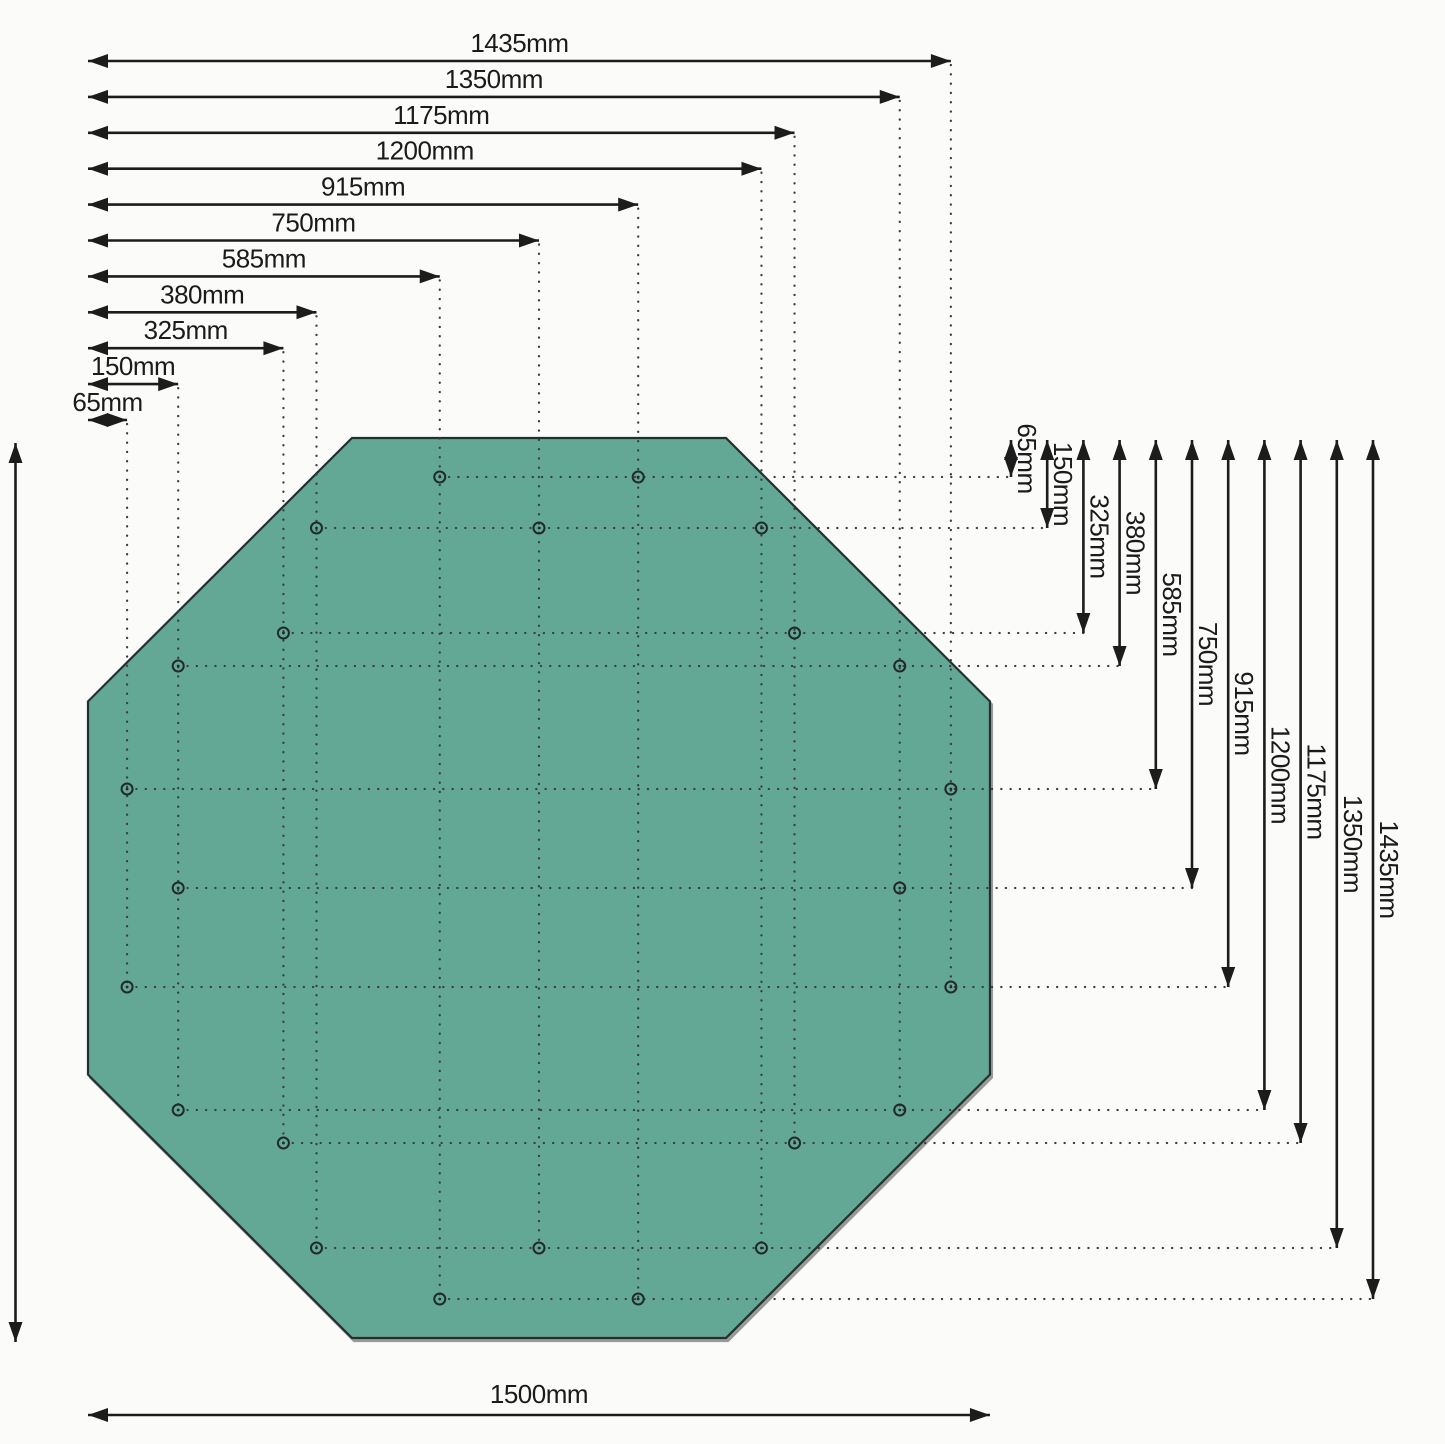 Image resolution: width=1445 pixels, height=1444 pixels. What do you see at coordinates (264, 263) in the screenshot?
I see `dimension-top-585mm: 585mm` at bounding box center [264, 263].